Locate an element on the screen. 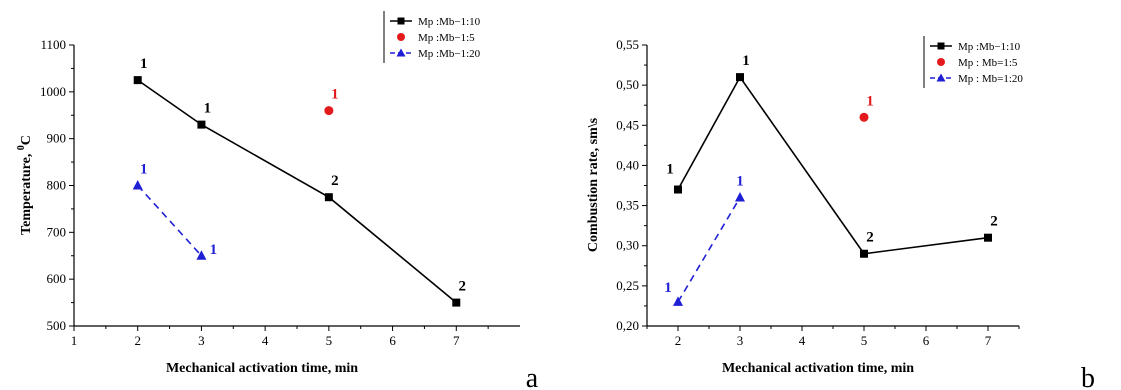  y-axis-label: Temperature, 0C is located at coordinates (25, 185).